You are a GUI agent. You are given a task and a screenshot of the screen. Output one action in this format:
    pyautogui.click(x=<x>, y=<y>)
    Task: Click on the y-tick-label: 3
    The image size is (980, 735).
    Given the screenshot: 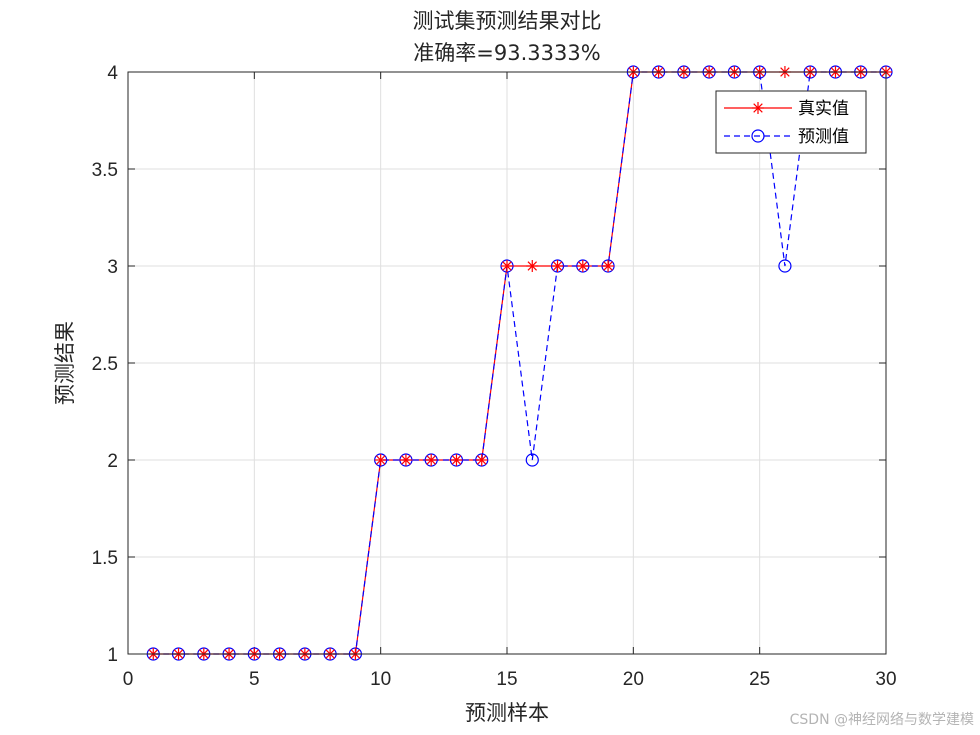 What is the action you would take?
    pyautogui.click(x=112, y=267)
    